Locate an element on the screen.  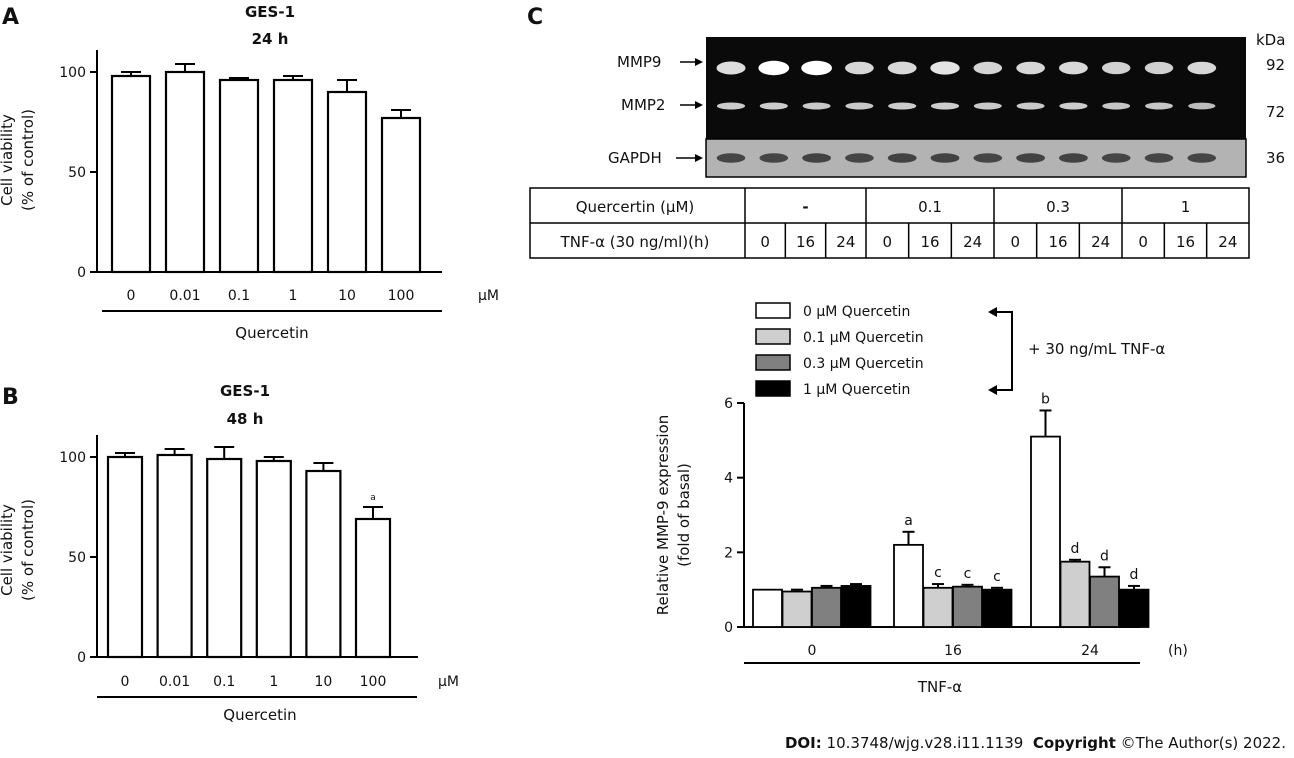
chart-b-unit: μM is located at coordinates (448, 682).